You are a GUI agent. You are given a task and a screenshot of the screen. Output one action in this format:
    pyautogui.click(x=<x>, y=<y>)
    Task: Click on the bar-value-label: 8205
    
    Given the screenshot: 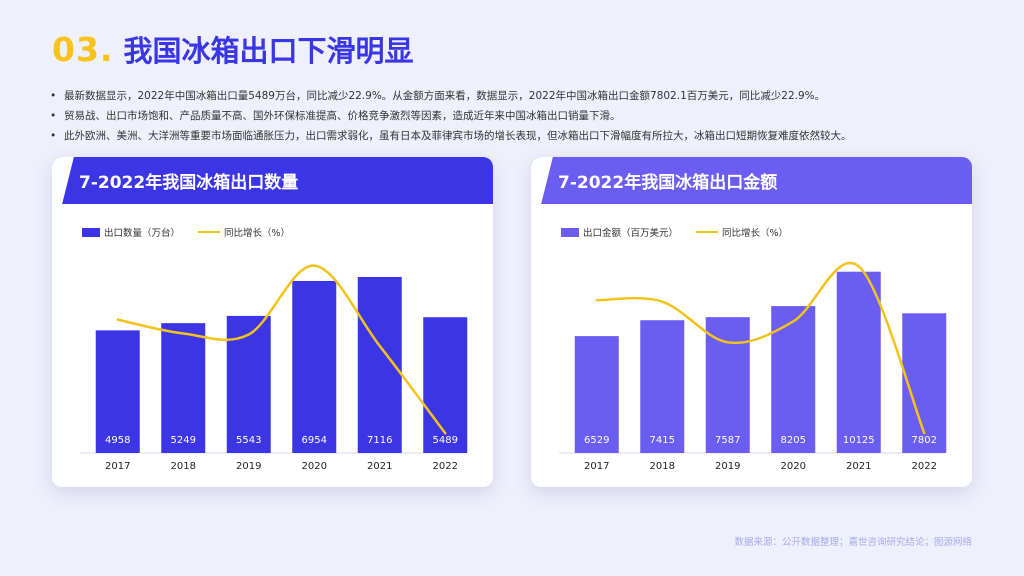 What is the action you would take?
    pyautogui.click(x=793, y=440)
    